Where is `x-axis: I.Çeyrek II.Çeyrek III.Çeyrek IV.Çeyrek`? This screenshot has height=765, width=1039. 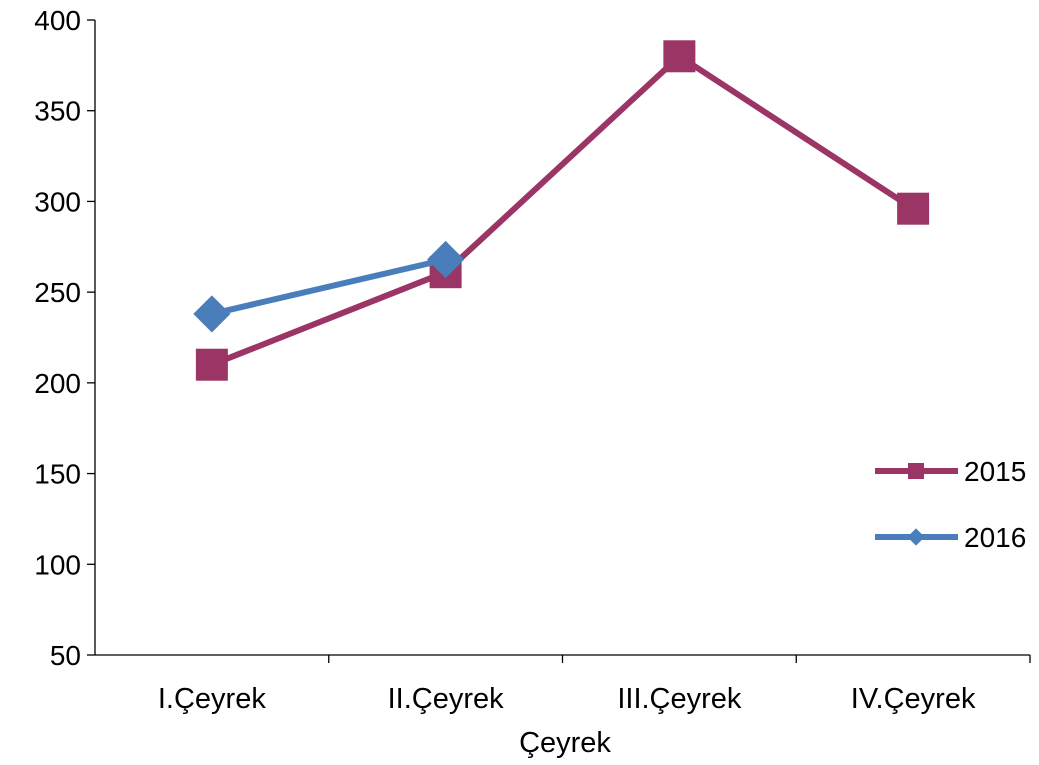 x-axis: I.Çeyrek II.Çeyrek III.Çeyrek IV.Çeyrek is located at coordinates (563, 684).